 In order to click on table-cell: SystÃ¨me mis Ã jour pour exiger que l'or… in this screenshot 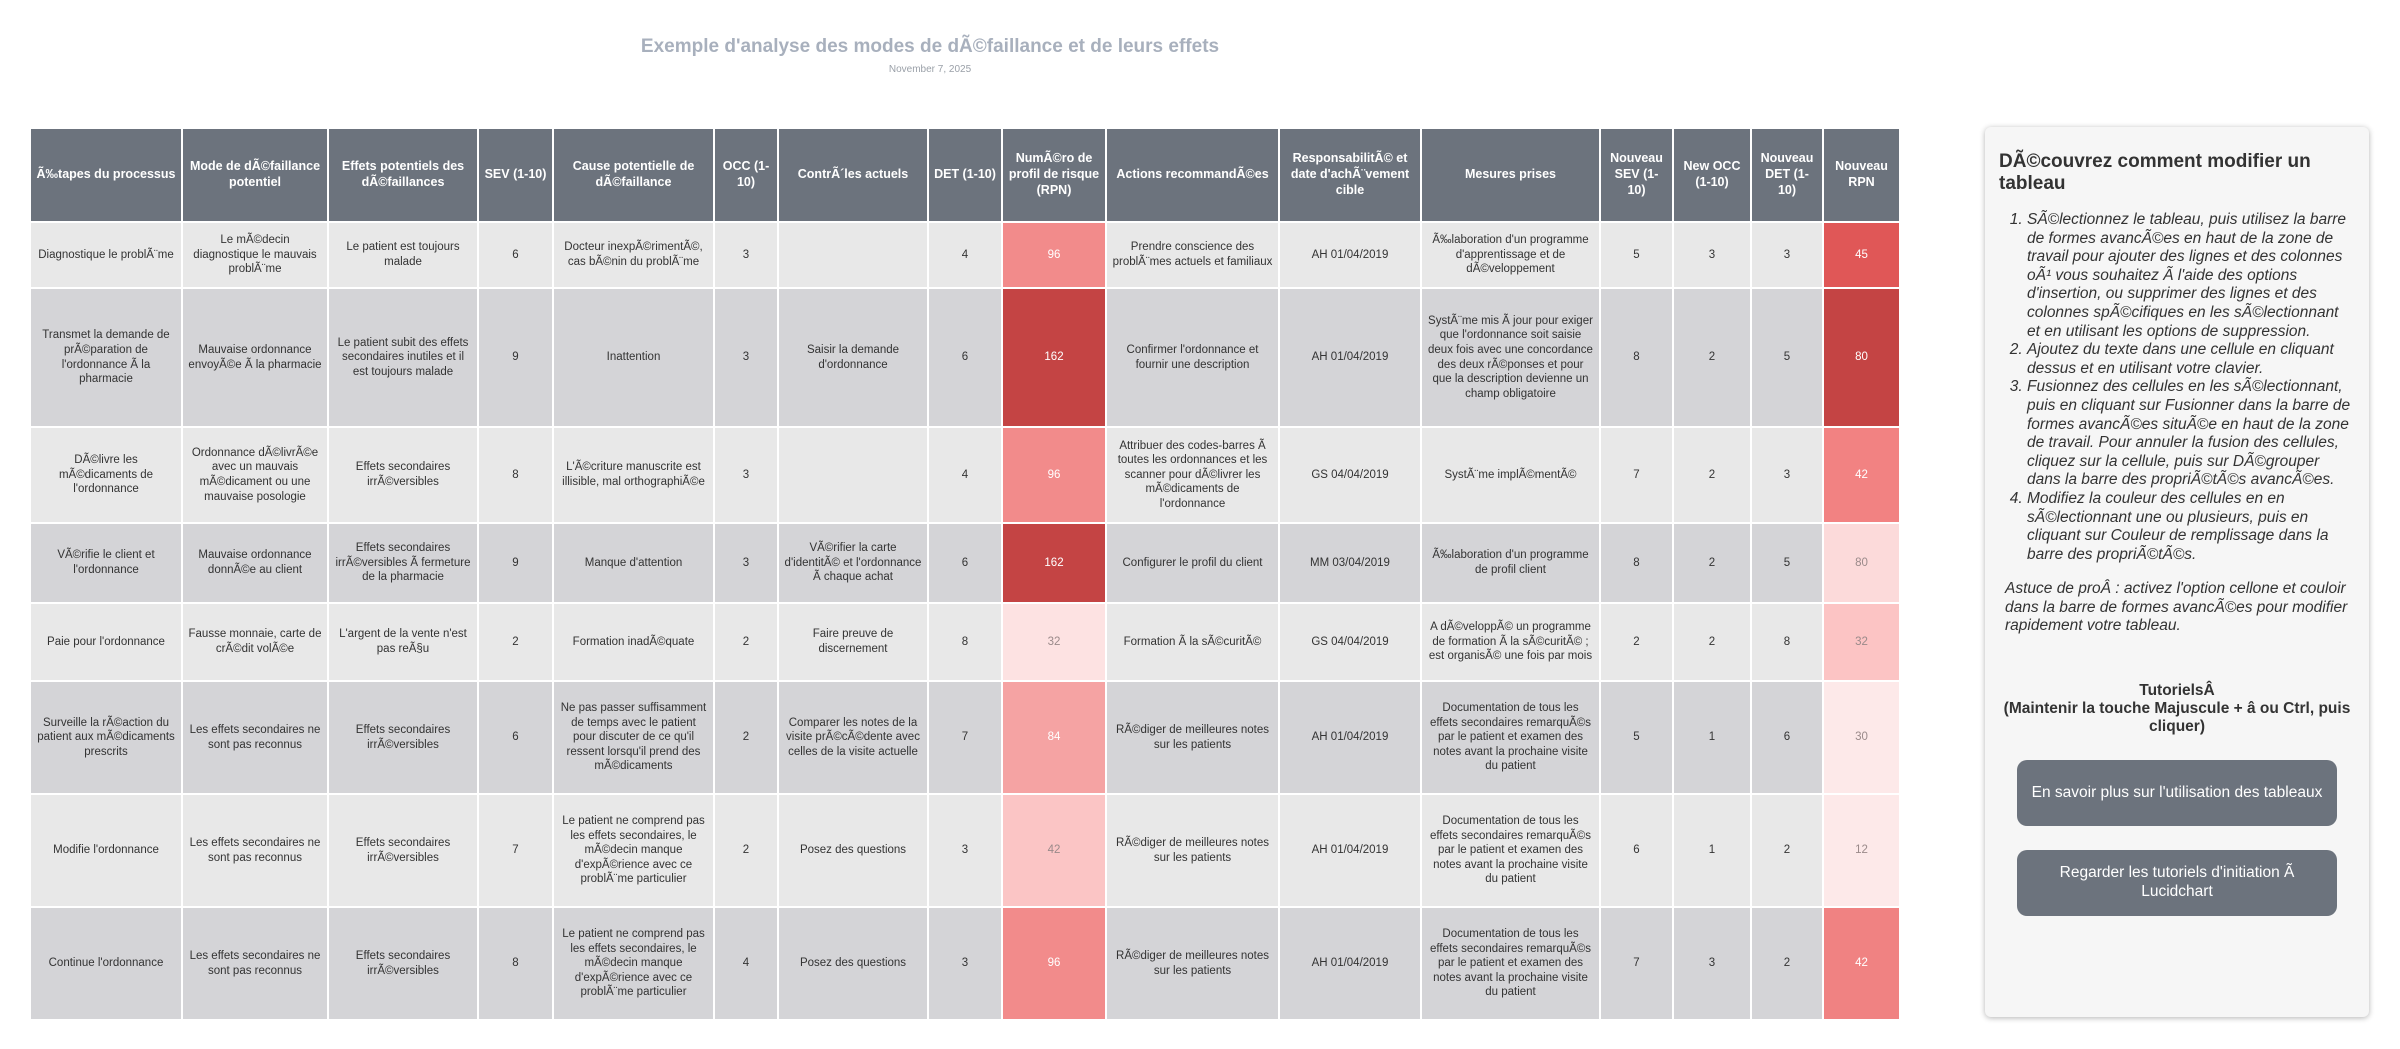, I will do `click(1510, 357)`.